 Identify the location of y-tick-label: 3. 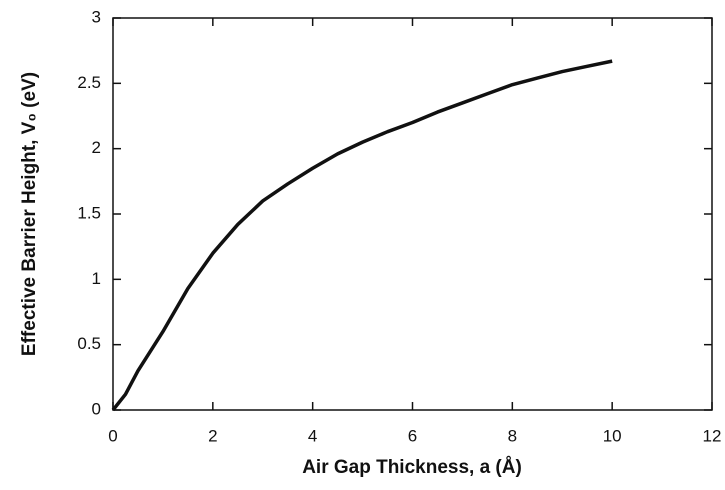
(96, 16).